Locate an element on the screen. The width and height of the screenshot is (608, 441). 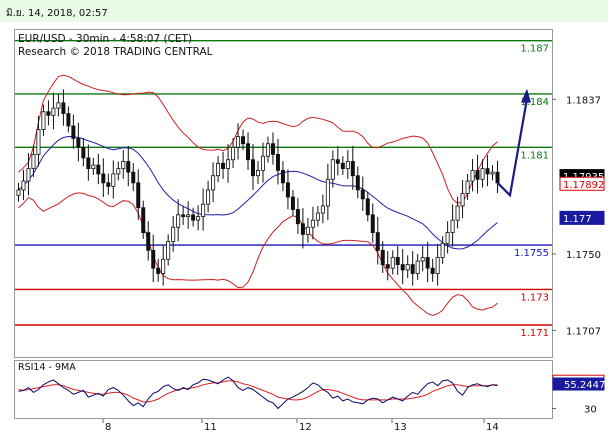
y-tick-label: 1.1837 is located at coordinates (583, 100).